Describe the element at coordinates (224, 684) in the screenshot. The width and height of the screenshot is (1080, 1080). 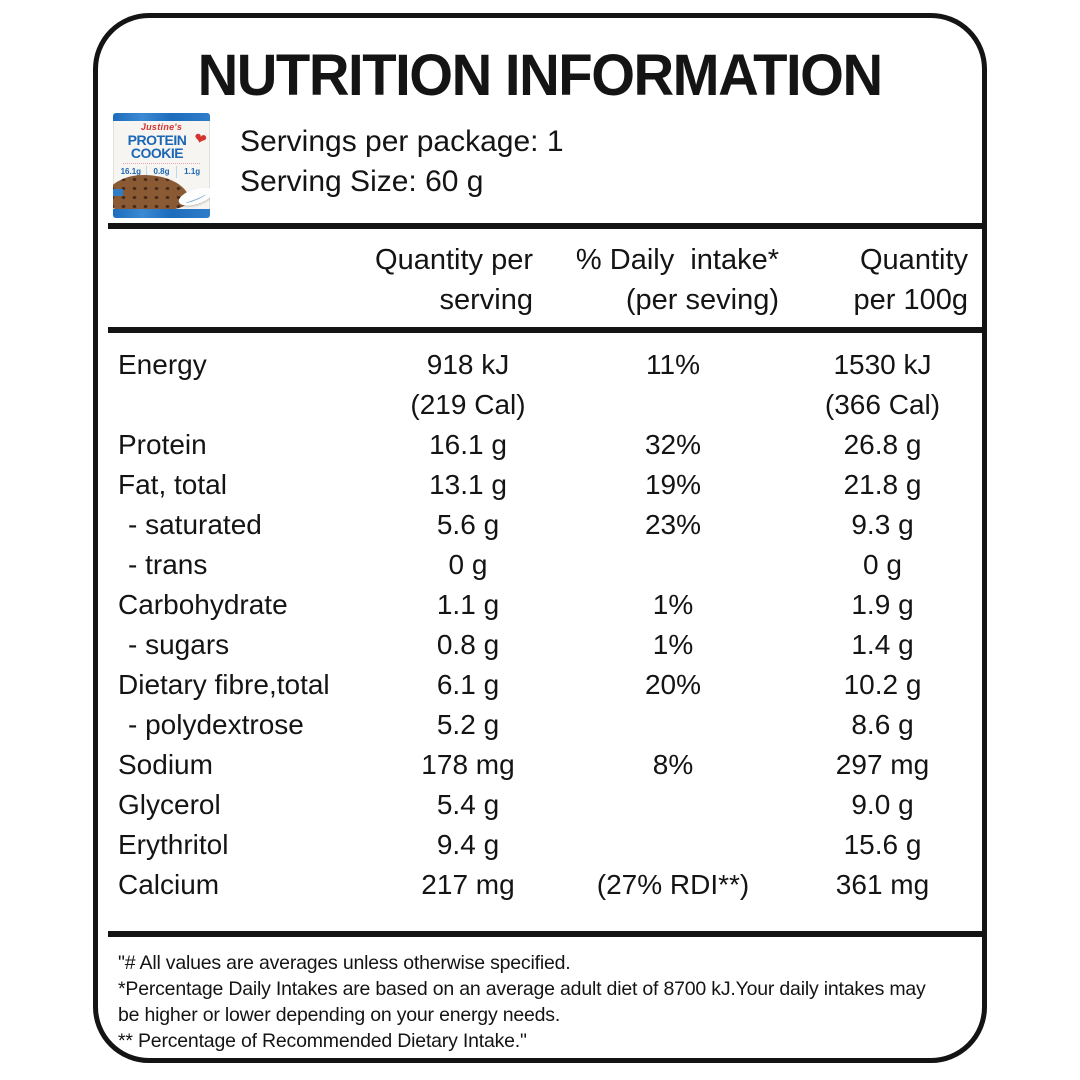
I see `nutrient-label: Dietary fibre,total` at that location.